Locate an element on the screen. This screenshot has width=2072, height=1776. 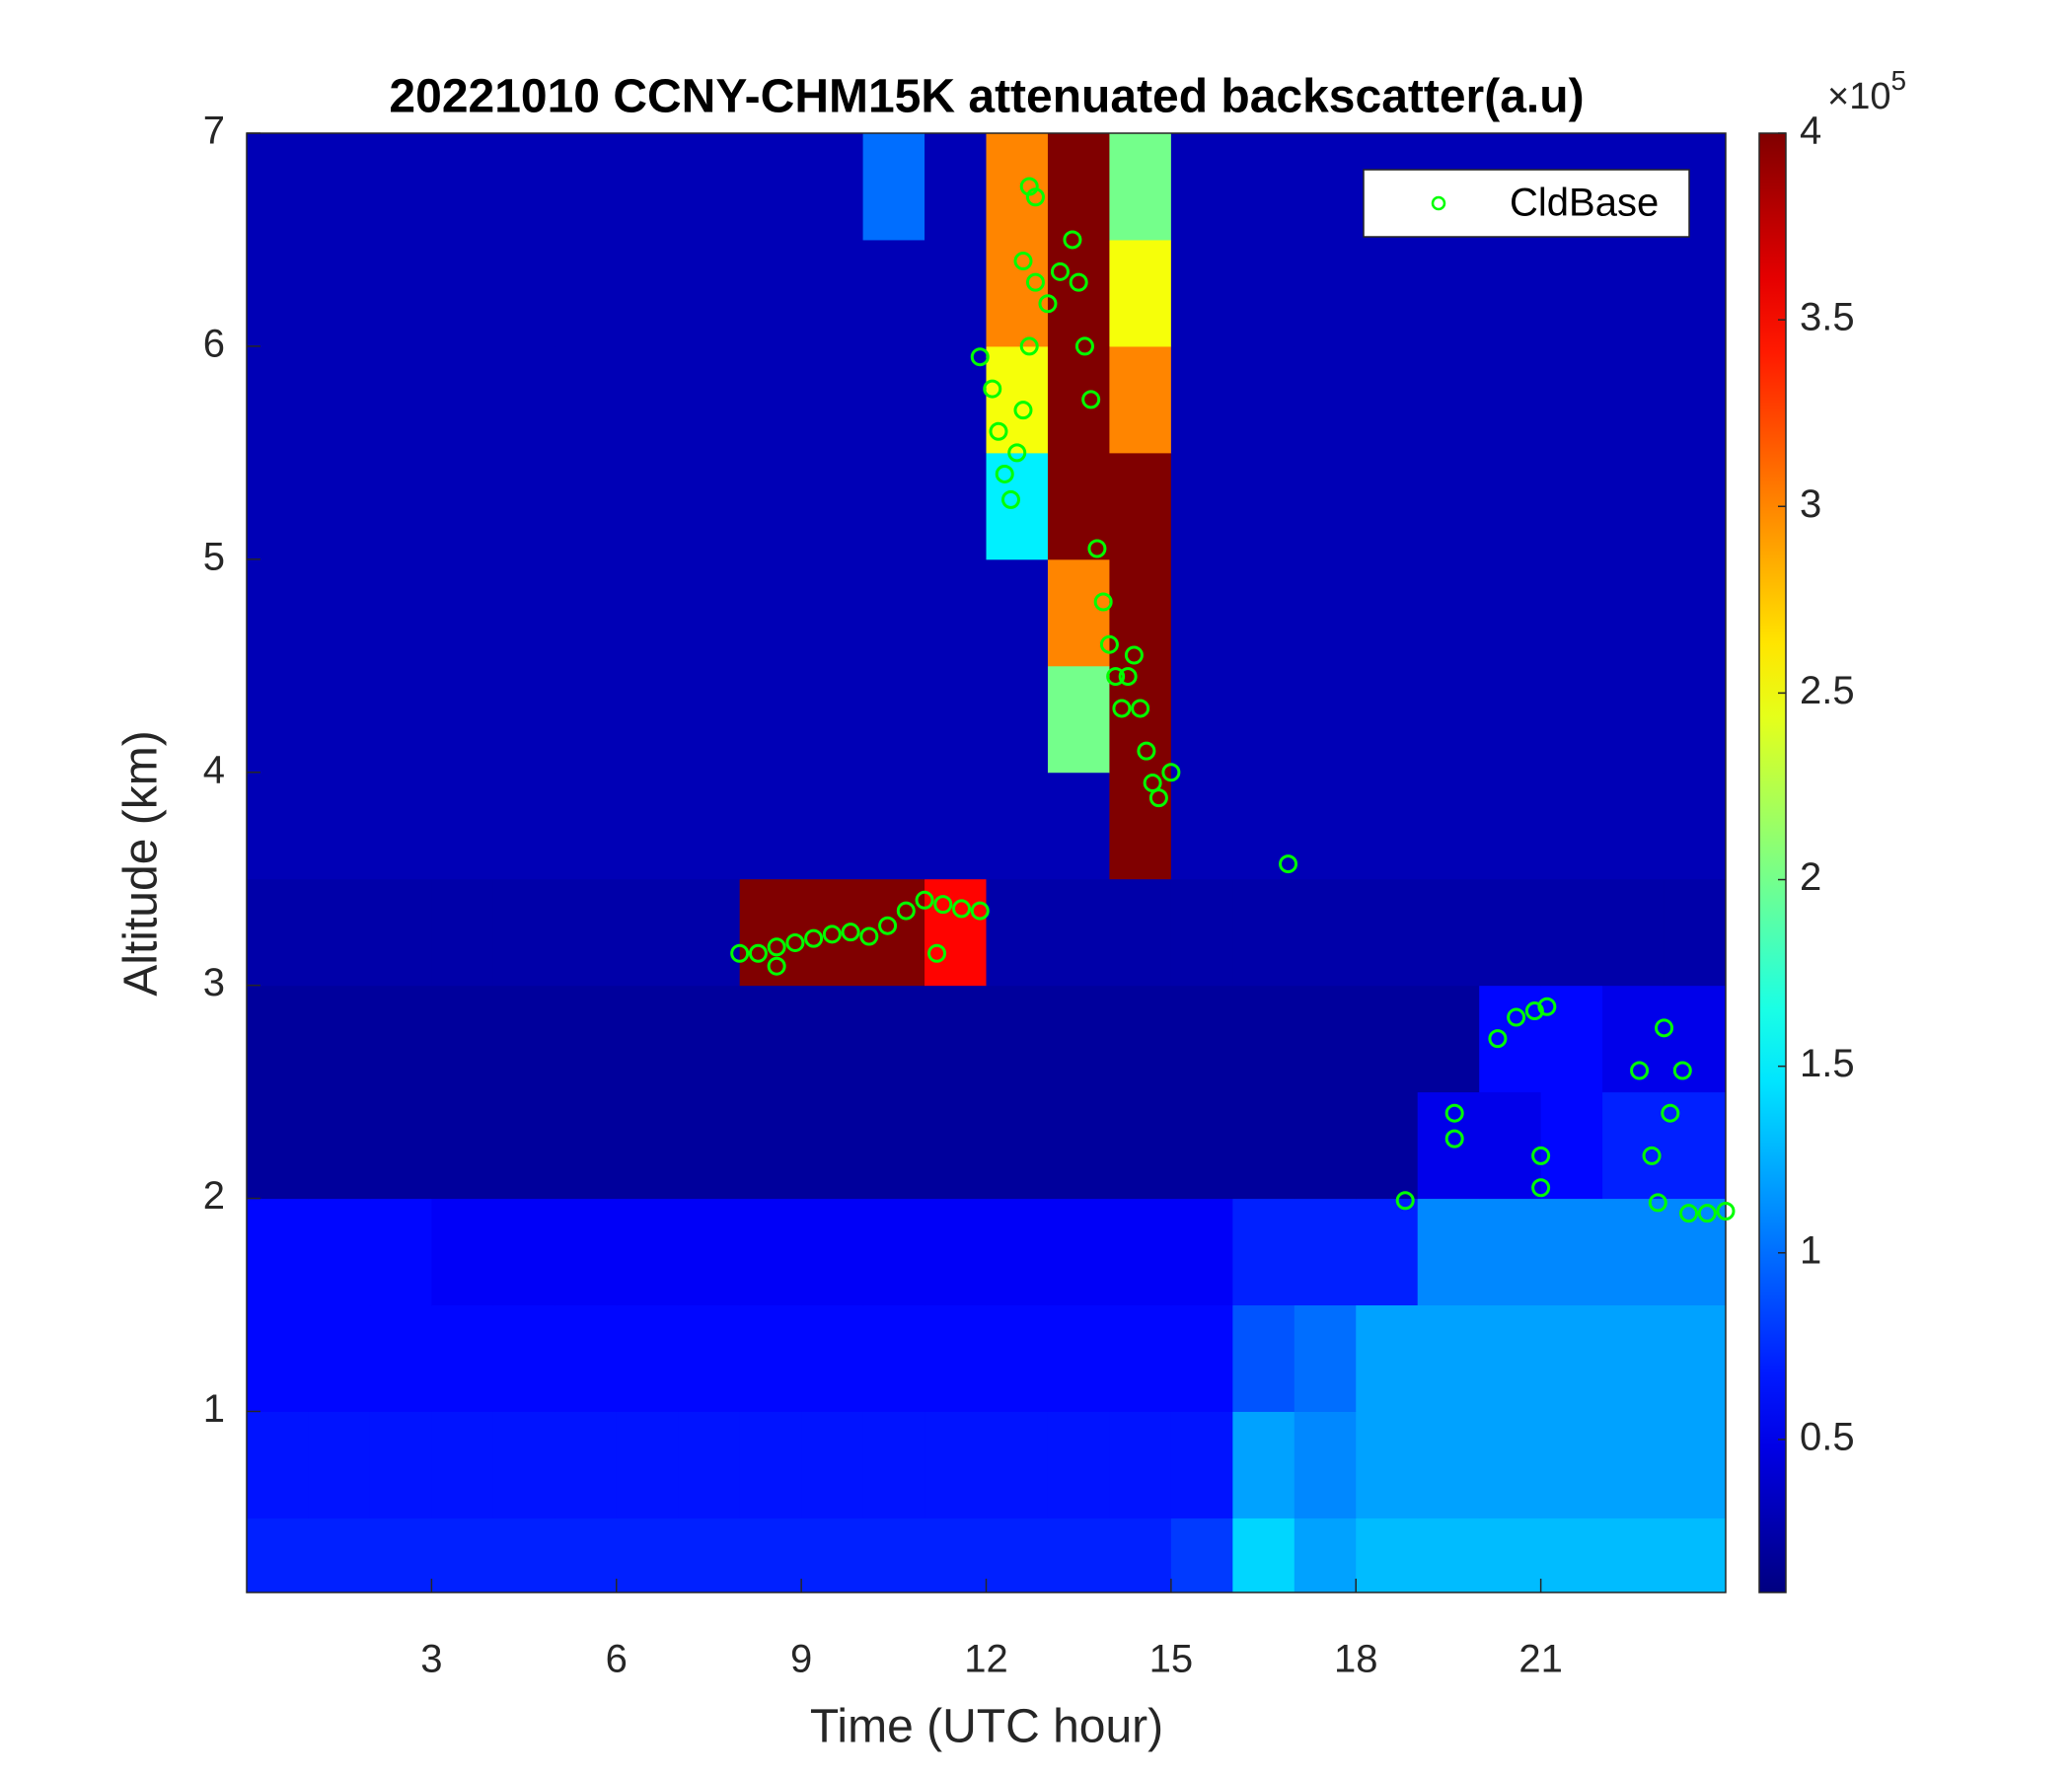
colorbar-tick-label: 3.5 is located at coordinates (1828, 318).